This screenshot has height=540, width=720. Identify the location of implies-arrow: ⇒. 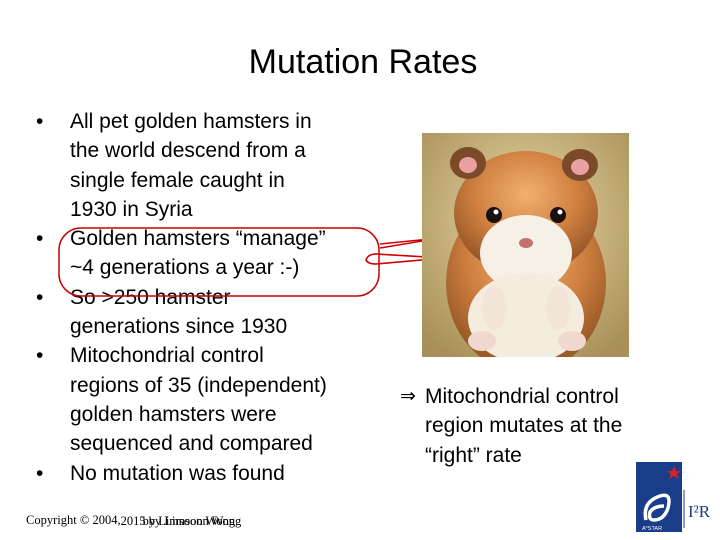
(408, 396).